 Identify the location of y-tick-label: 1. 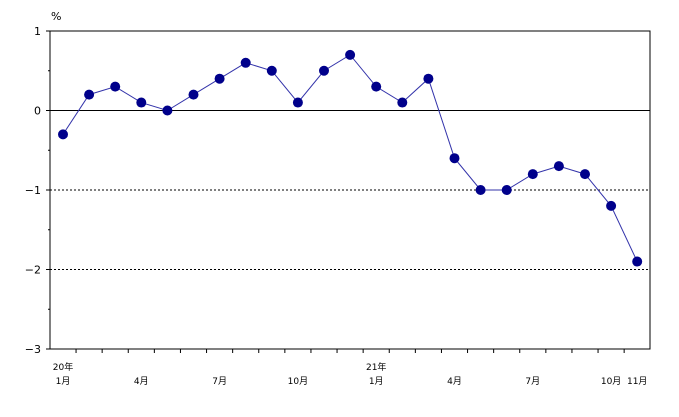
(37, 31).